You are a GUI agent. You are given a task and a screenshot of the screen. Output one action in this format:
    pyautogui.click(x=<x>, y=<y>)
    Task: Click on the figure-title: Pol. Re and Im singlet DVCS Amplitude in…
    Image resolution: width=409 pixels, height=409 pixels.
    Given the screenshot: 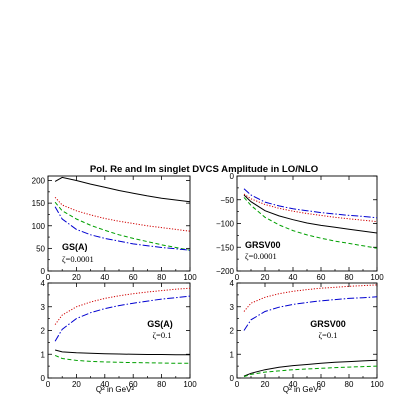 What is the action you would take?
    pyautogui.click(x=204, y=169)
    